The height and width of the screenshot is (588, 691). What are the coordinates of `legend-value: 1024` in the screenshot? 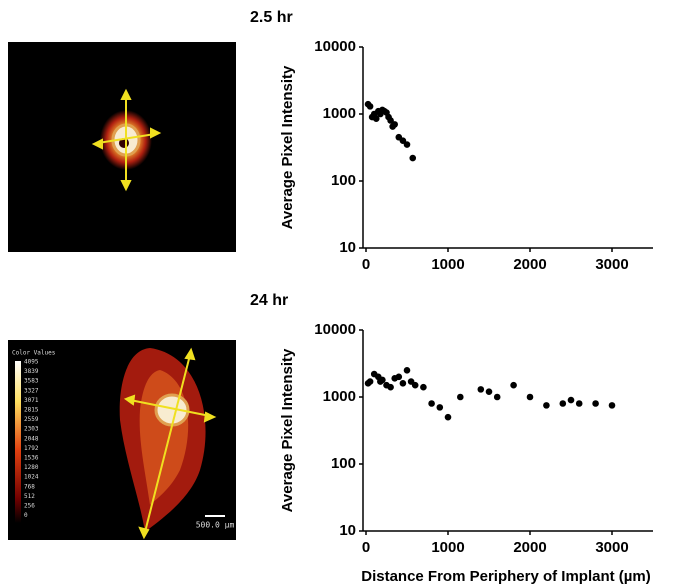 It's located at (31, 477).